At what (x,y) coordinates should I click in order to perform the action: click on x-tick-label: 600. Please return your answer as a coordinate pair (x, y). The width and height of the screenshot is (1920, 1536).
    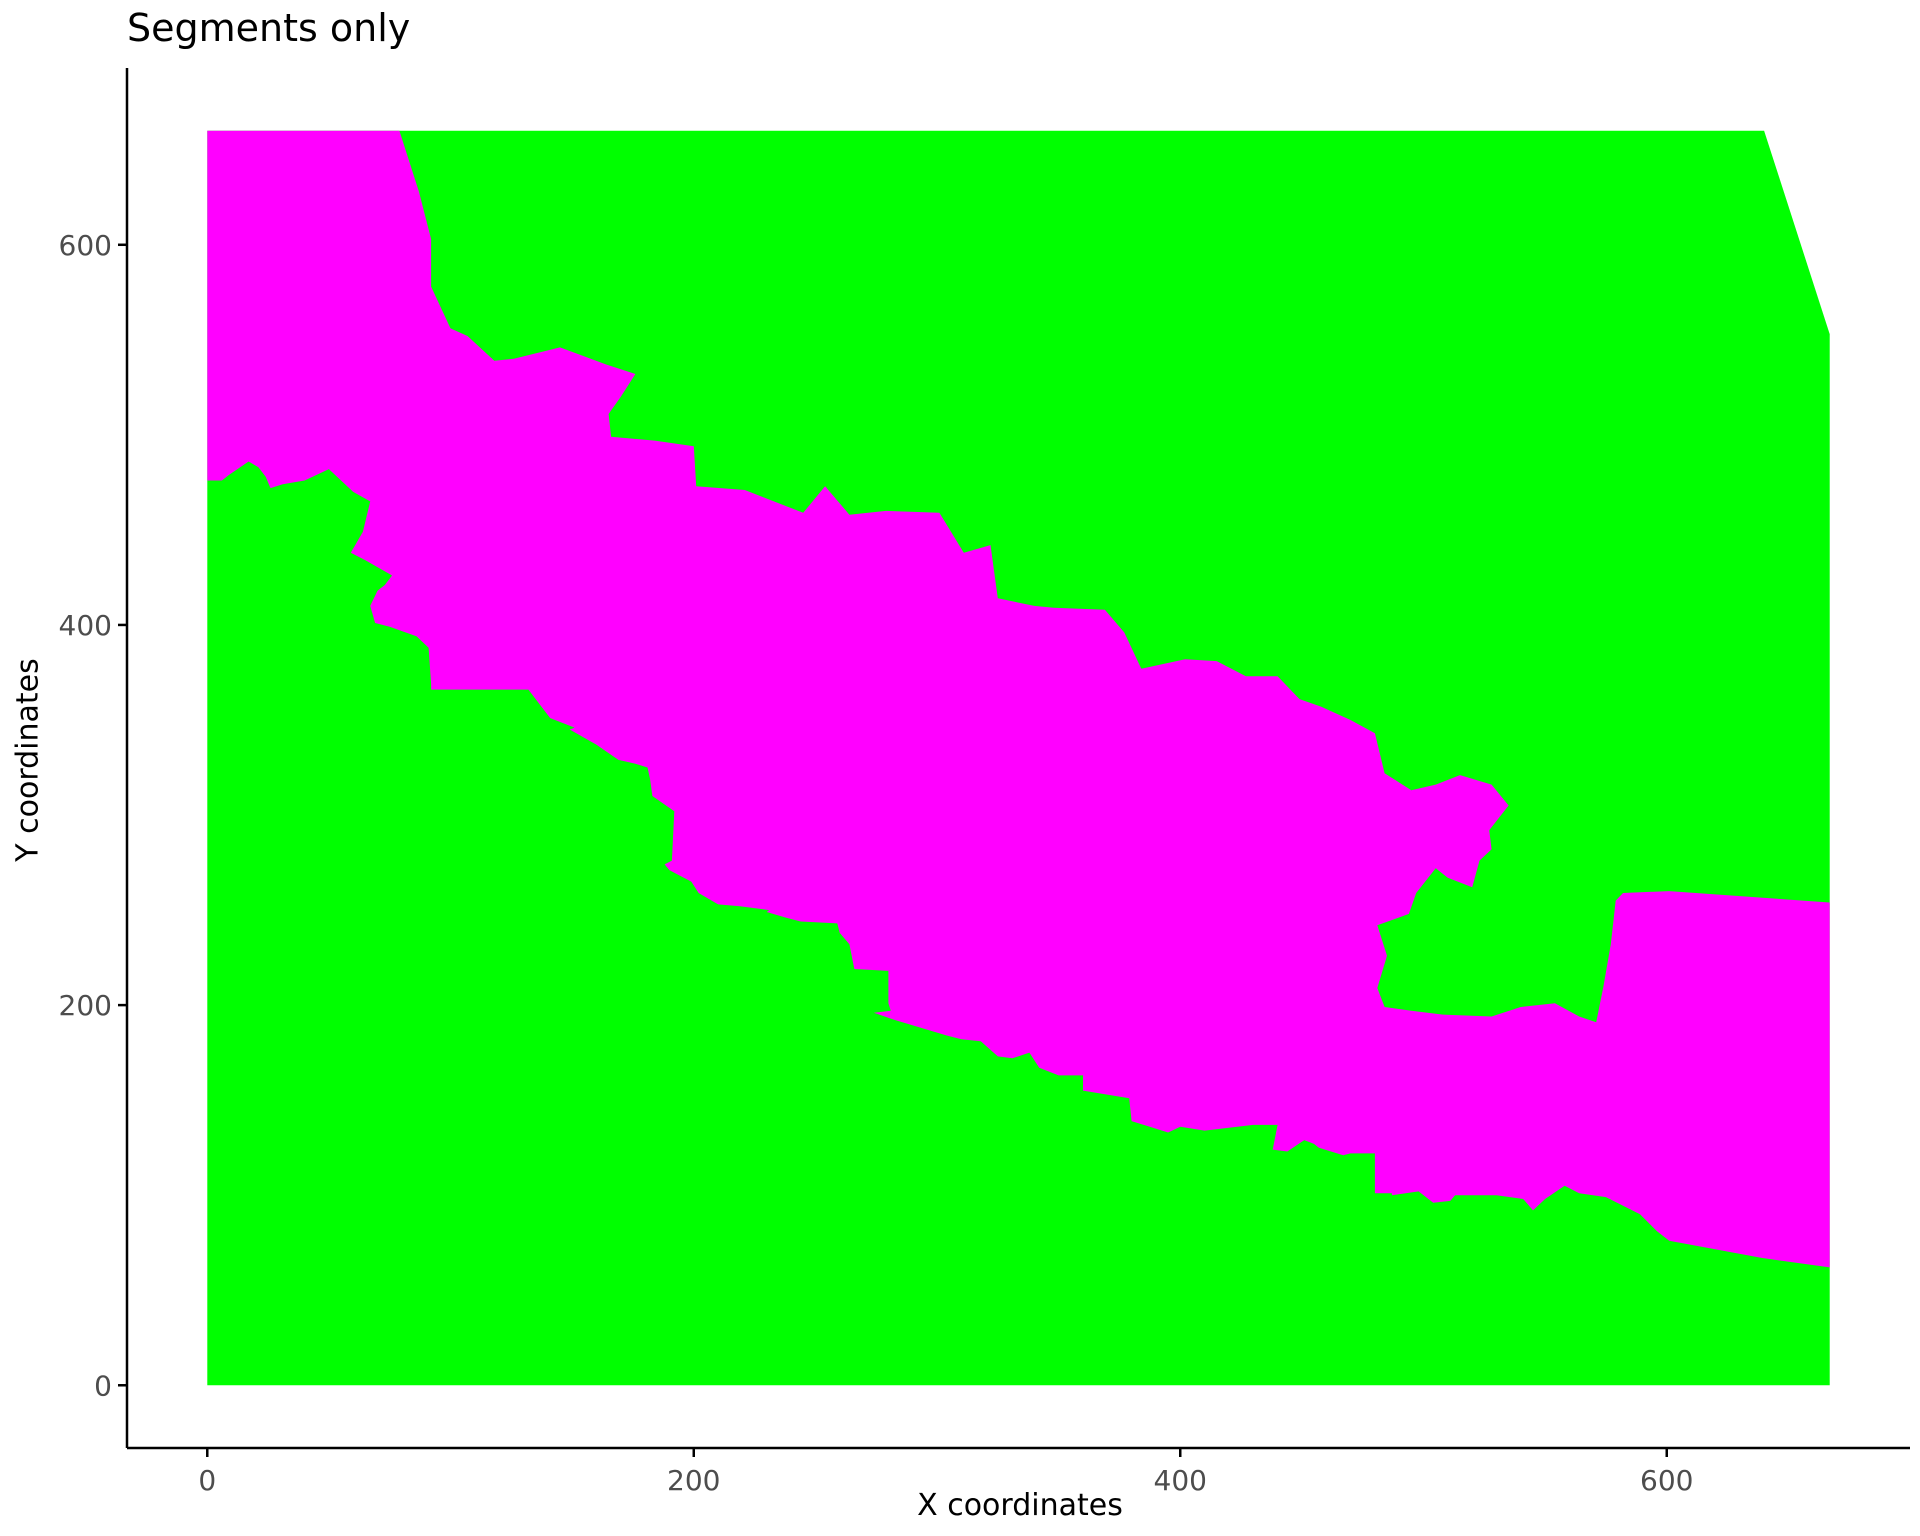
    Looking at the image, I should click on (1666, 1480).